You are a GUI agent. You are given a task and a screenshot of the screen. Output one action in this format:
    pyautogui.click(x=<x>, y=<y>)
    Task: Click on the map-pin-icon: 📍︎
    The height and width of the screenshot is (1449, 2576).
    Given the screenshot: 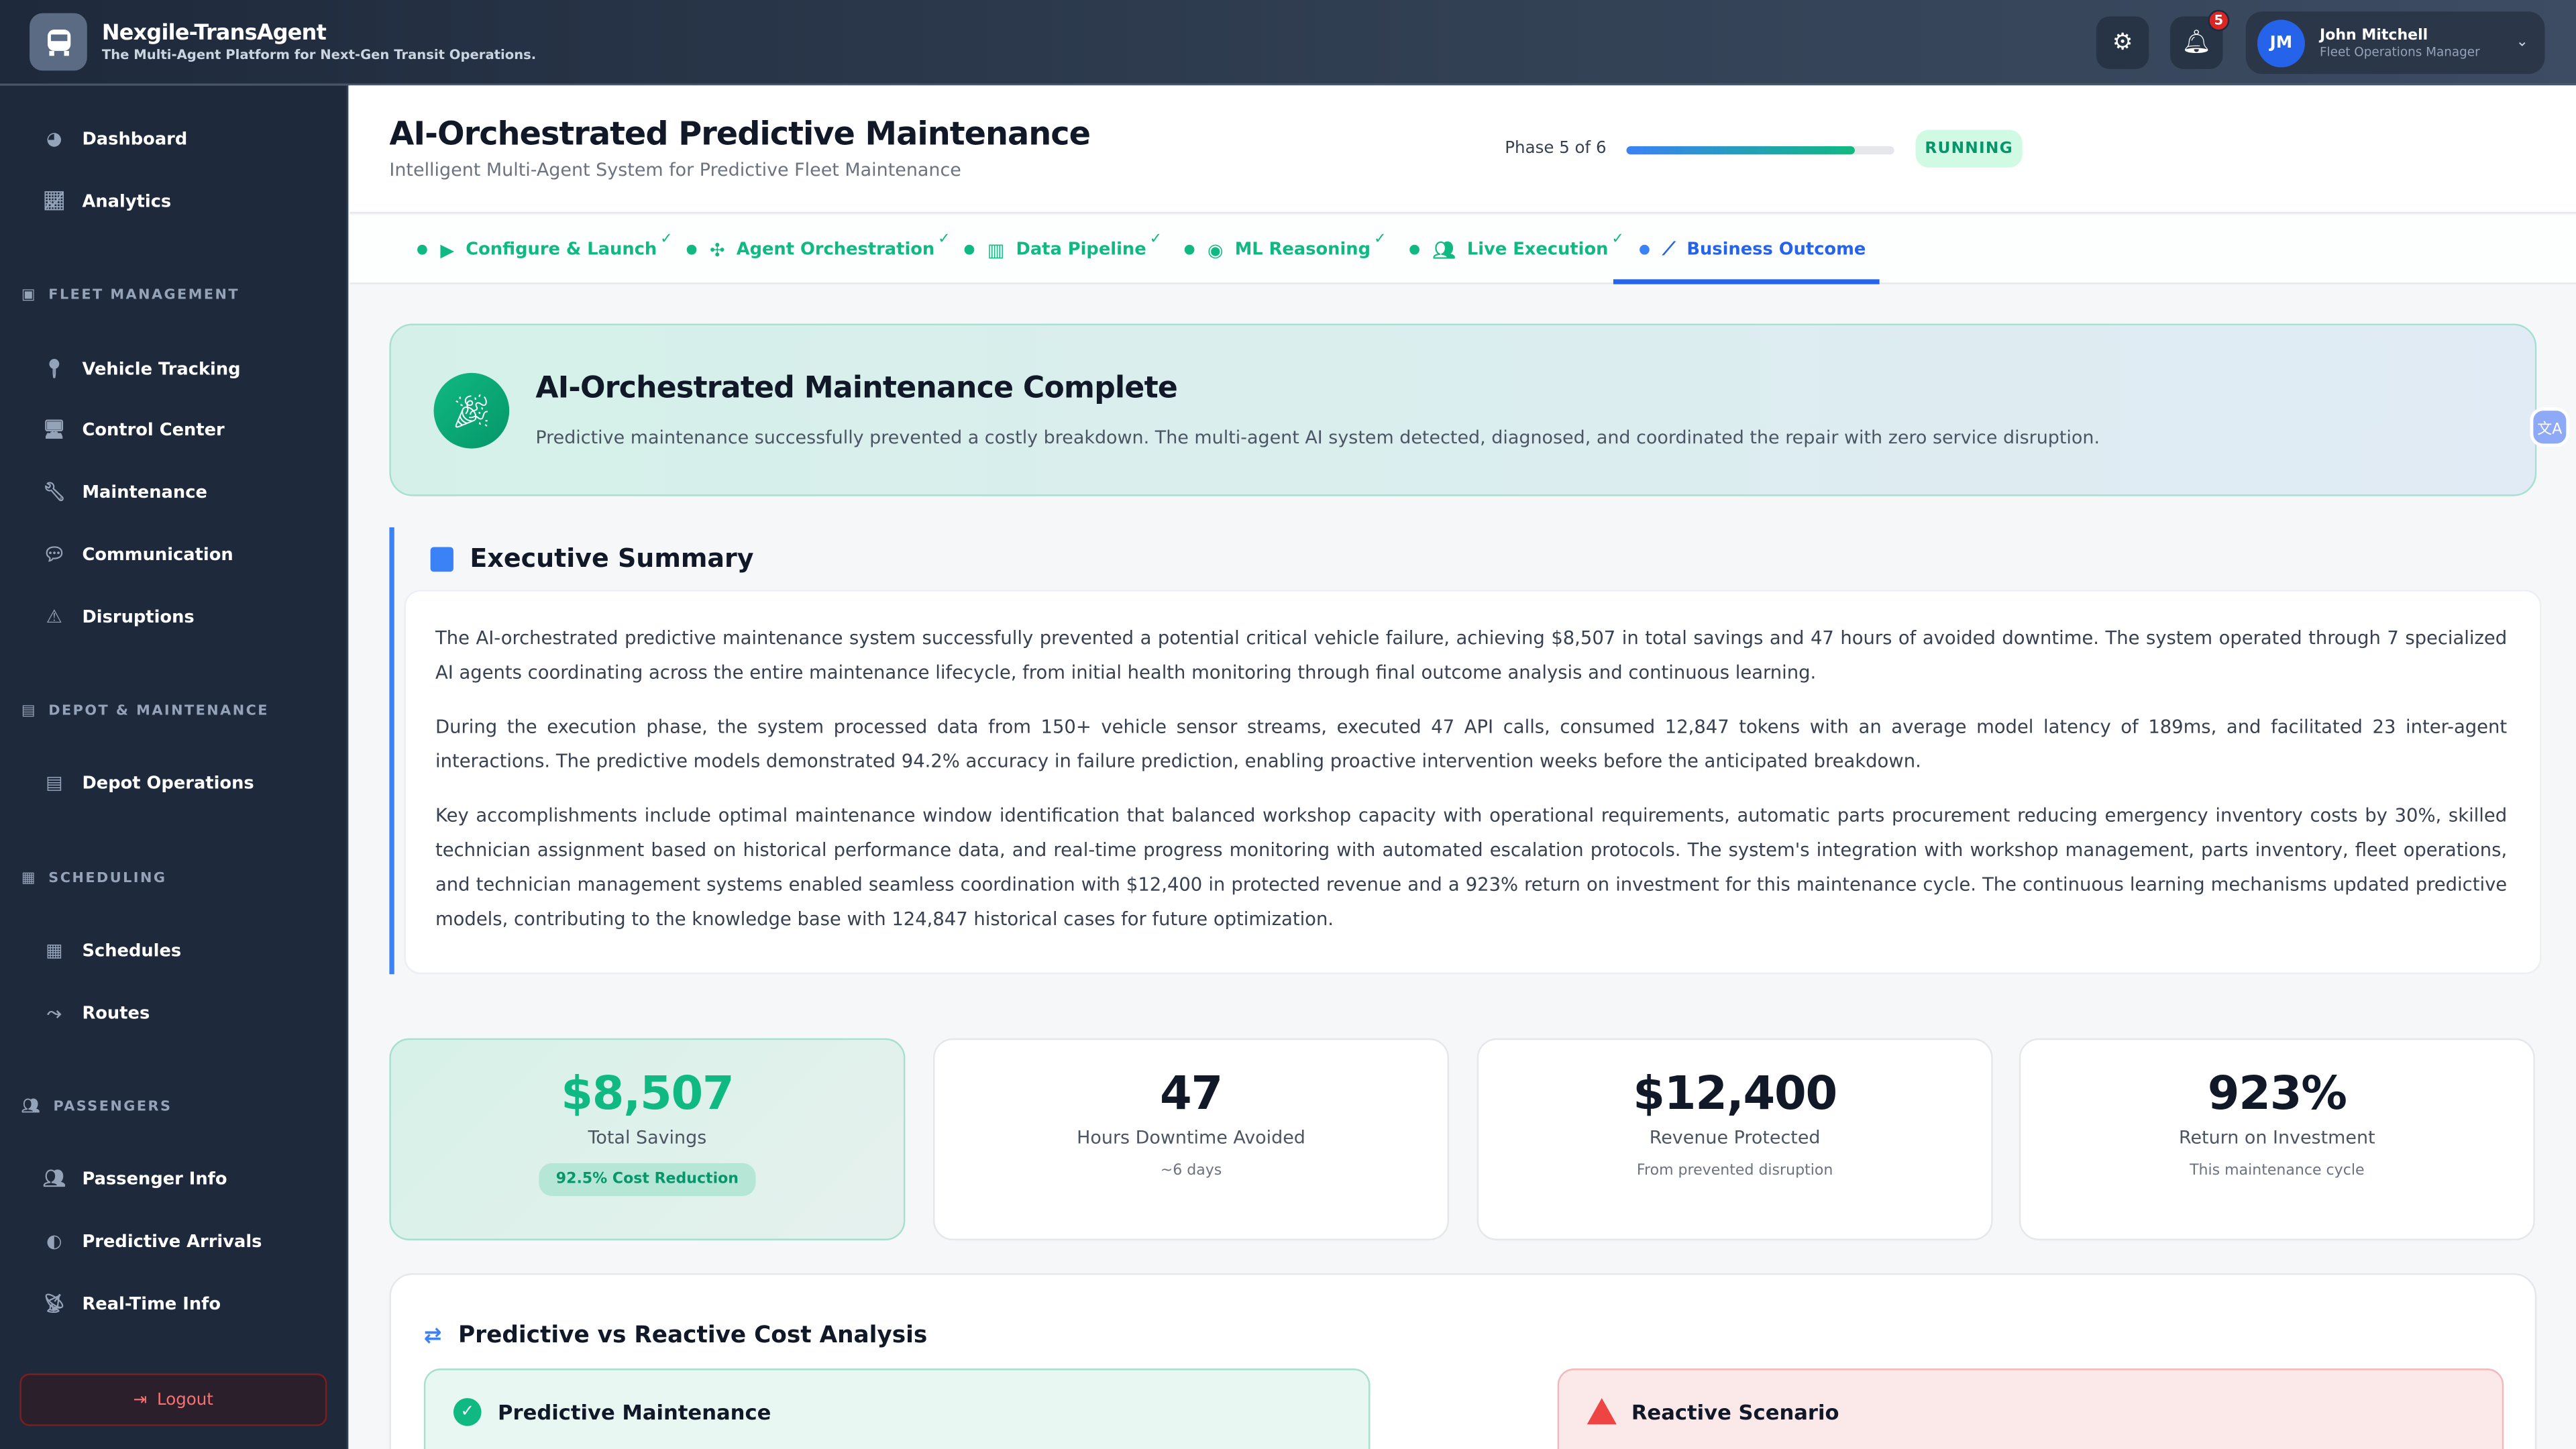 What is the action you would take?
    pyautogui.click(x=54, y=369)
    